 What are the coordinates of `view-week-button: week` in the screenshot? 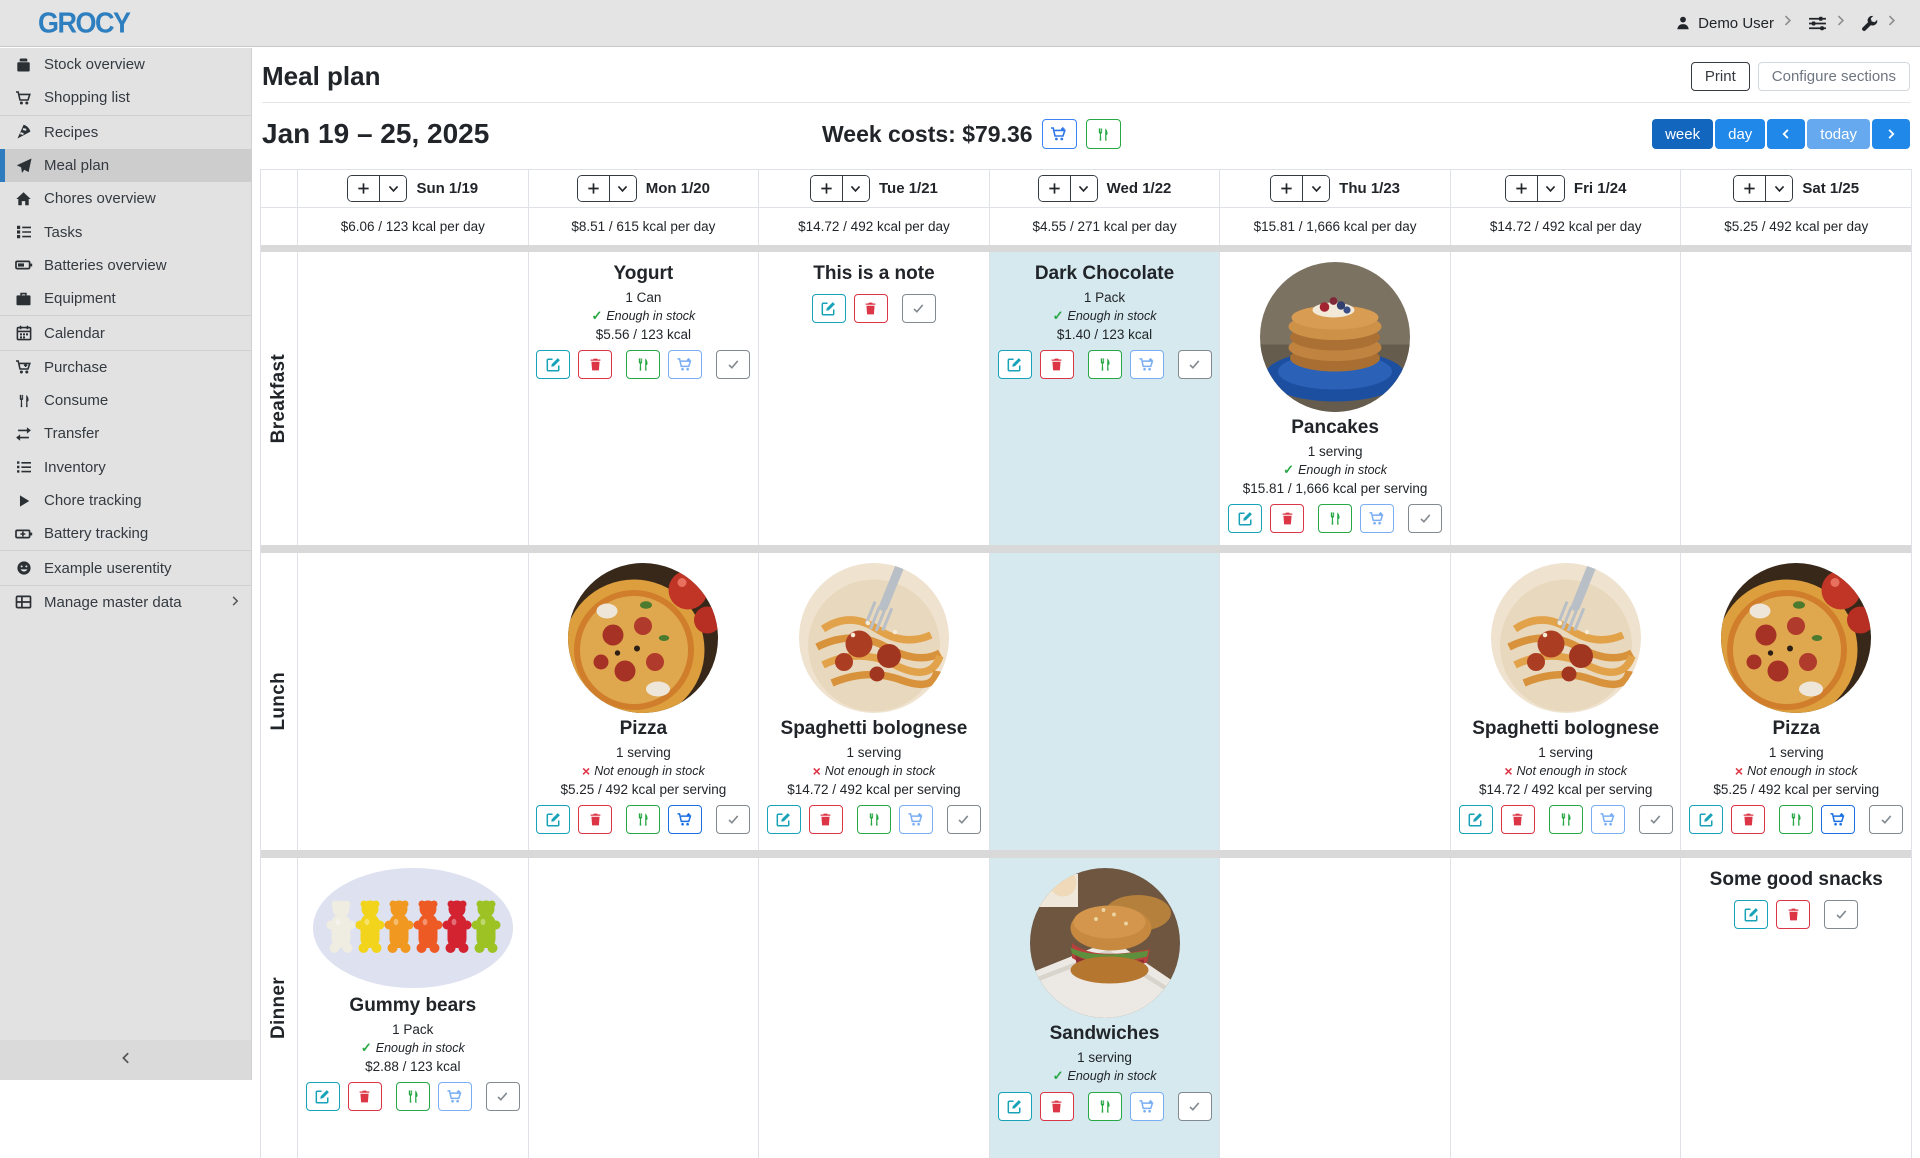 It's located at (1683, 134).